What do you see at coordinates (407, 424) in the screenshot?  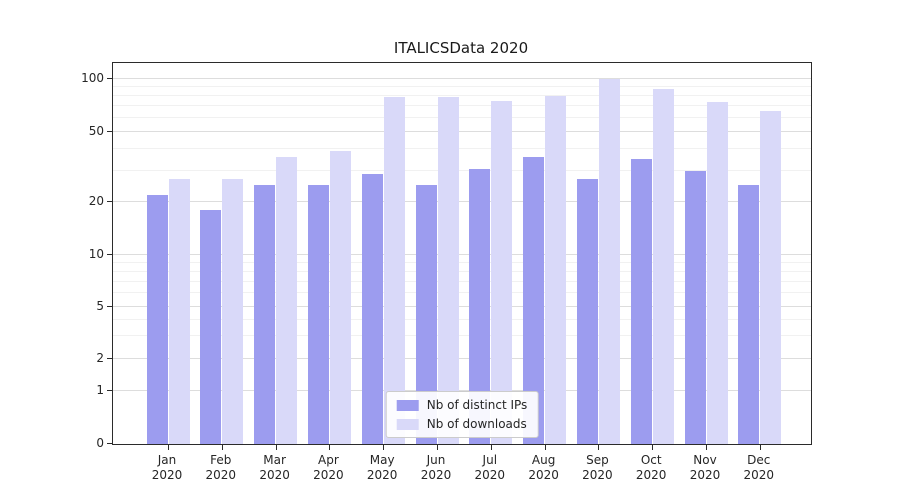 I see `legend-swatch-downloads` at bounding box center [407, 424].